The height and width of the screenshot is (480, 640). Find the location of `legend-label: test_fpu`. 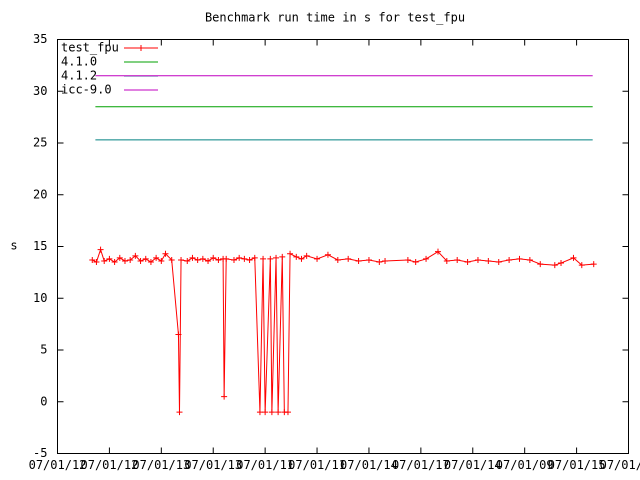

legend-label: test_fpu is located at coordinates (90, 48).